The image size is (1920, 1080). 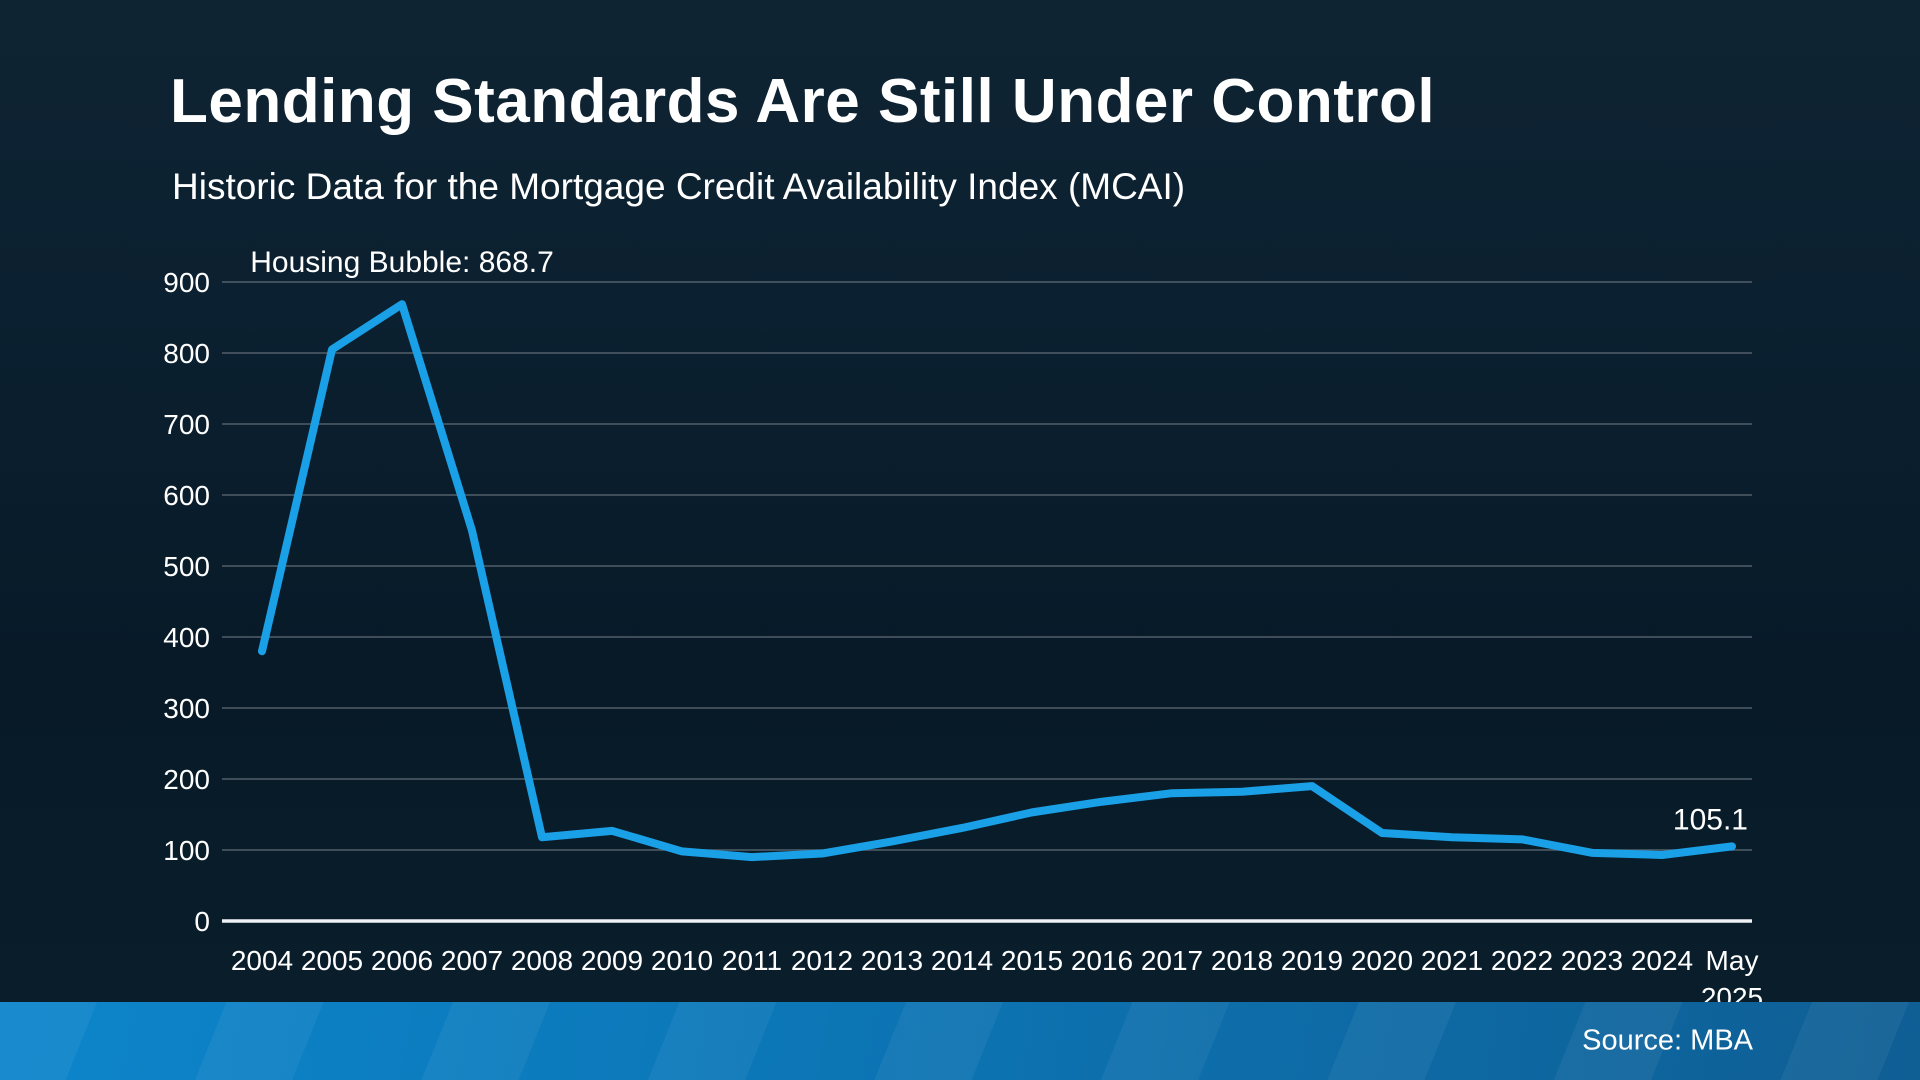 What do you see at coordinates (402, 262) in the screenshot?
I see `peak-annotation: Housing Bubble: 868.7` at bounding box center [402, 262].